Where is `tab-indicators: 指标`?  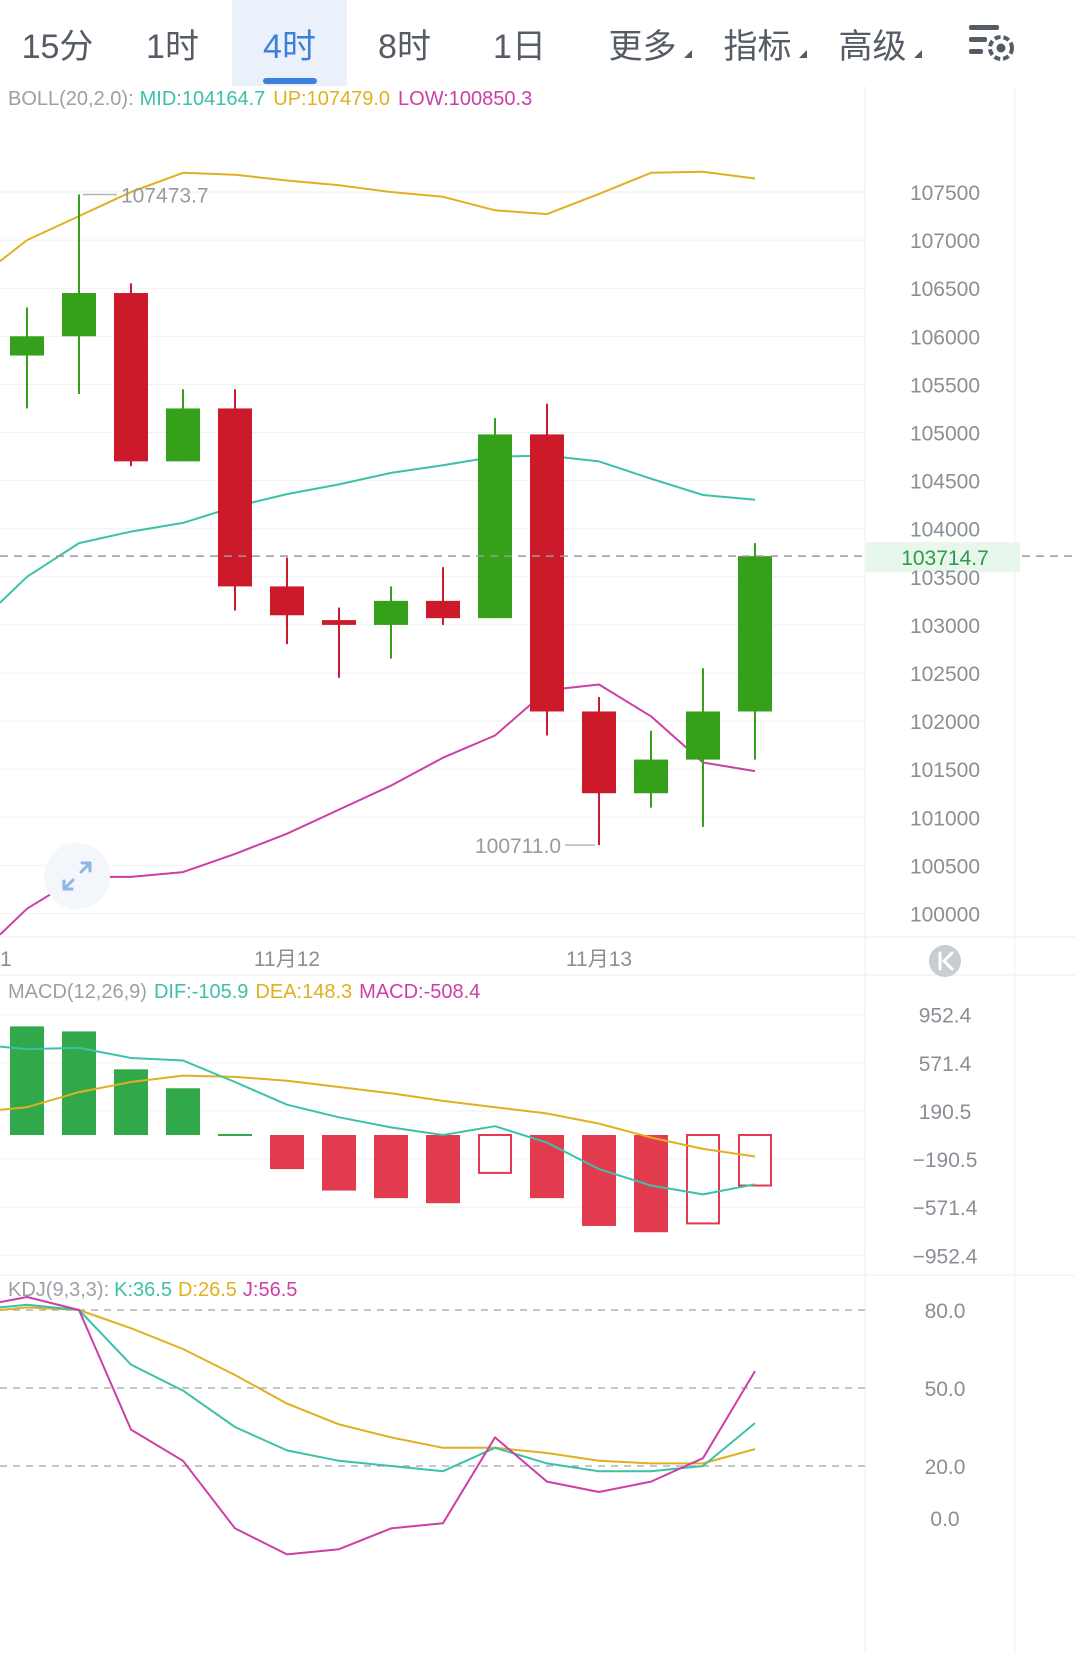 tab-indicators: 指标 is located at coordinates (757, 43).